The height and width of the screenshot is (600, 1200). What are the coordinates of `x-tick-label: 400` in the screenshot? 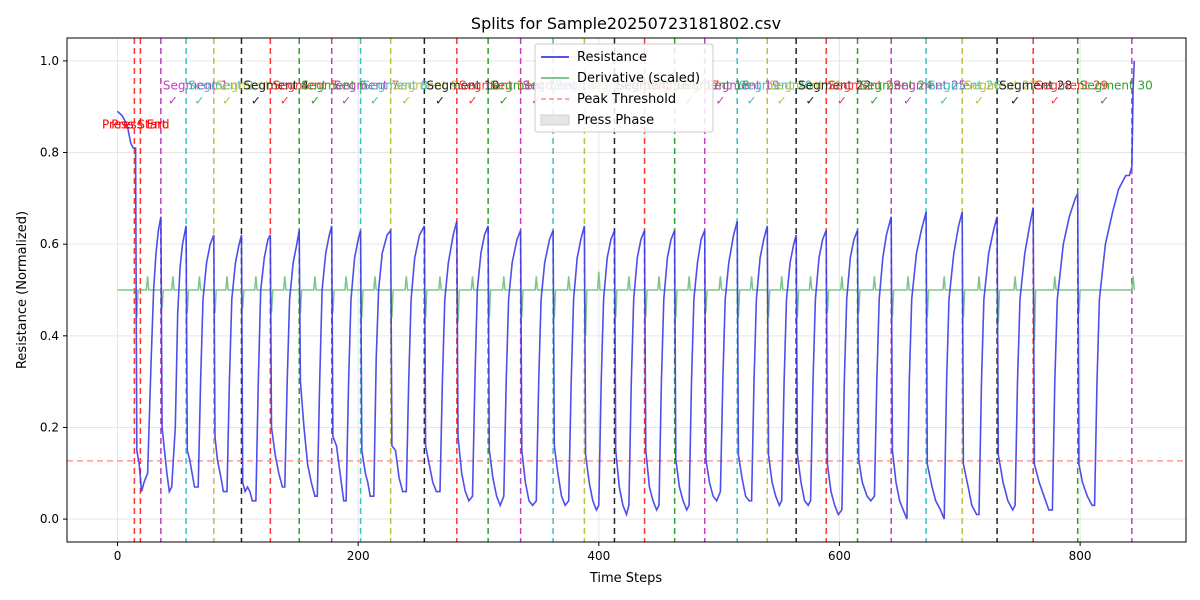 It's located at (598, 556).